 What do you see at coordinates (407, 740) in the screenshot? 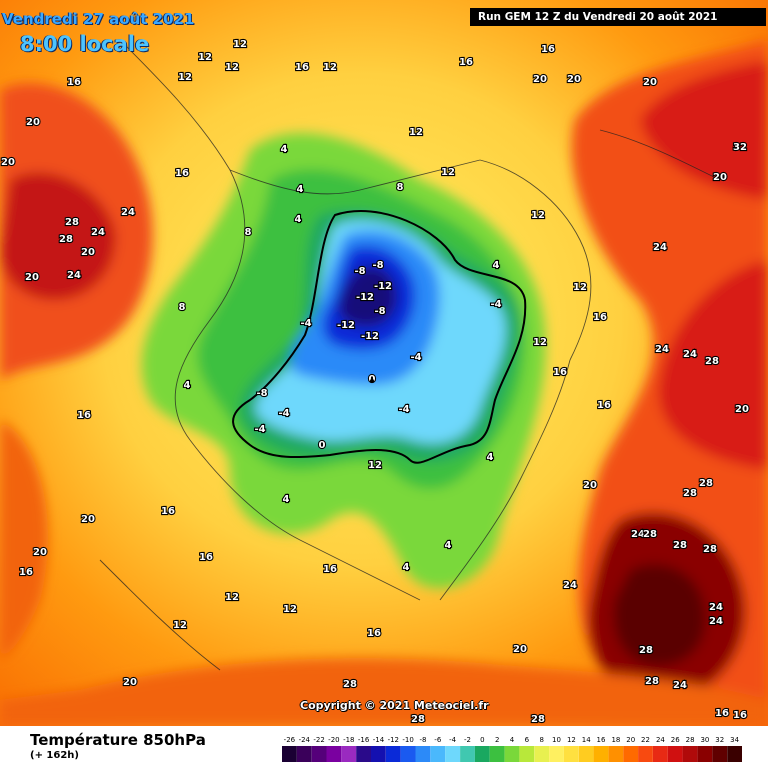
I see `scale-label: -10` at bounding box center [407, 740].